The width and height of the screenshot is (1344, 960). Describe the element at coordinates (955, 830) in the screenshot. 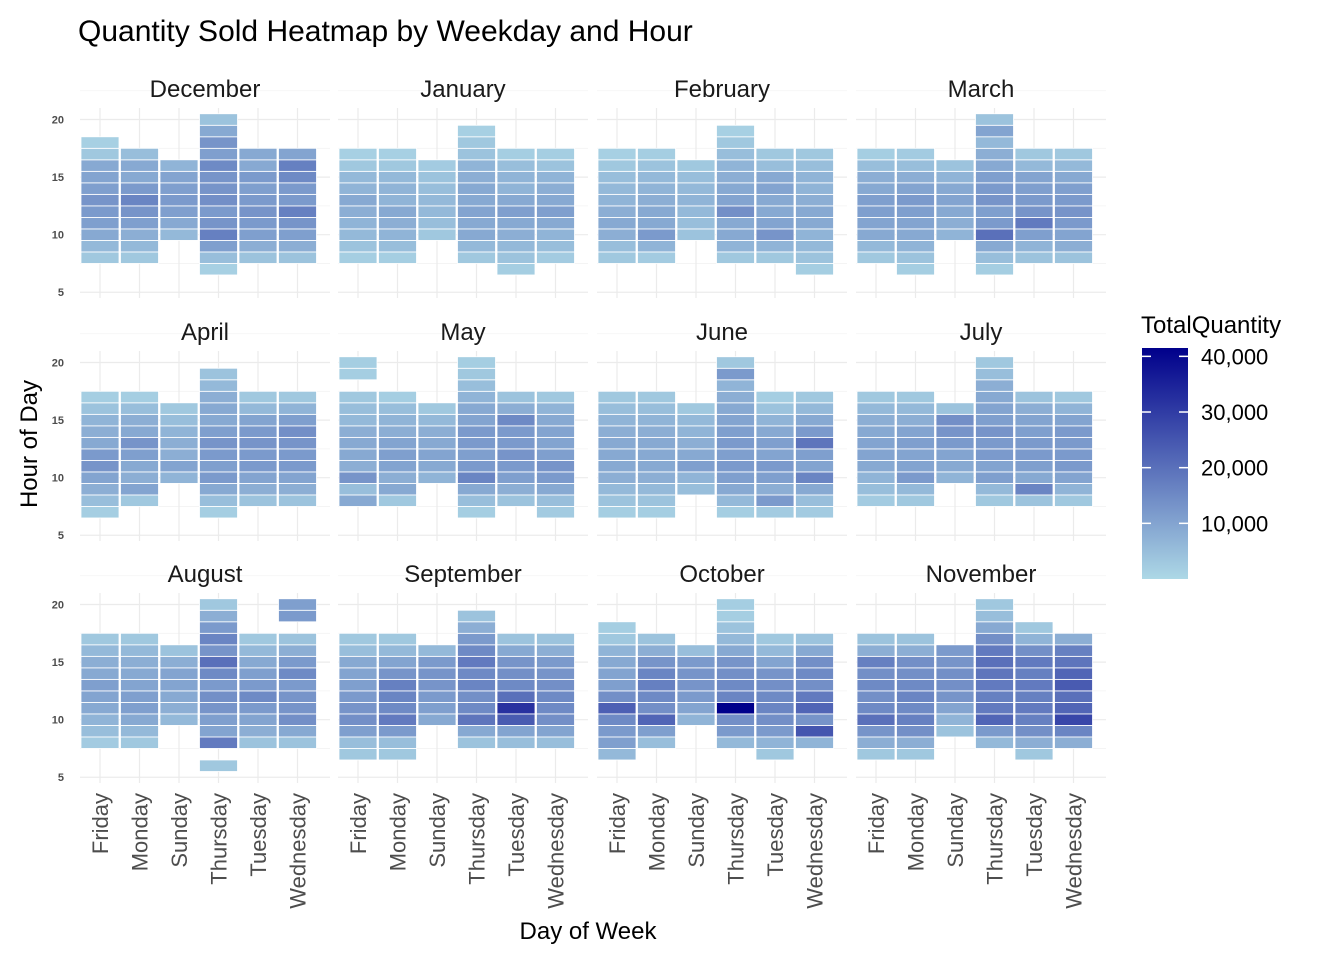

I see `x-tick-label: Sunday` at that location.